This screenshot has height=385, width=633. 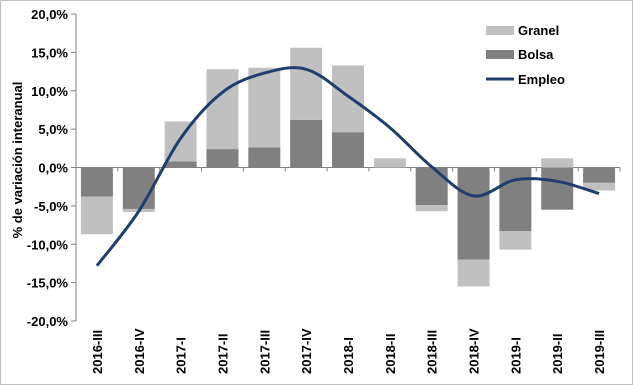 What do you see at coordinates (96, 215) in the screenshot?
I see `bar-granel-2016-III` at bounding box center [96, 215].